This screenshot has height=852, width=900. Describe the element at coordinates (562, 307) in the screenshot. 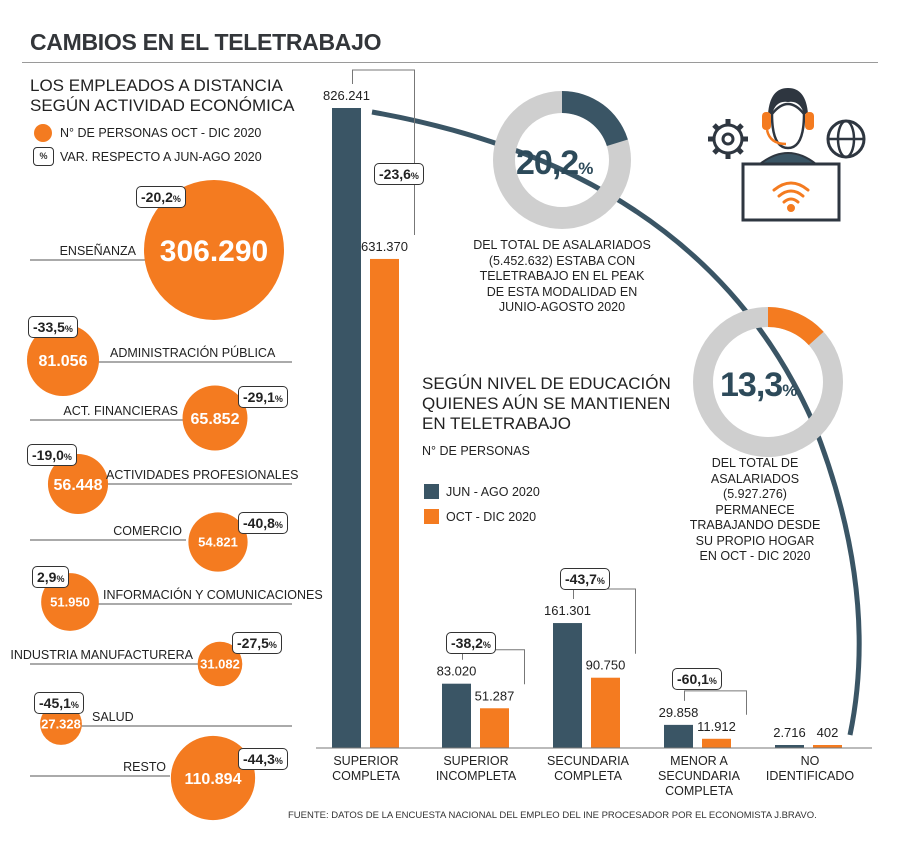

I see `caption-line: JUNIO-AGOSTO 2020` at that location.